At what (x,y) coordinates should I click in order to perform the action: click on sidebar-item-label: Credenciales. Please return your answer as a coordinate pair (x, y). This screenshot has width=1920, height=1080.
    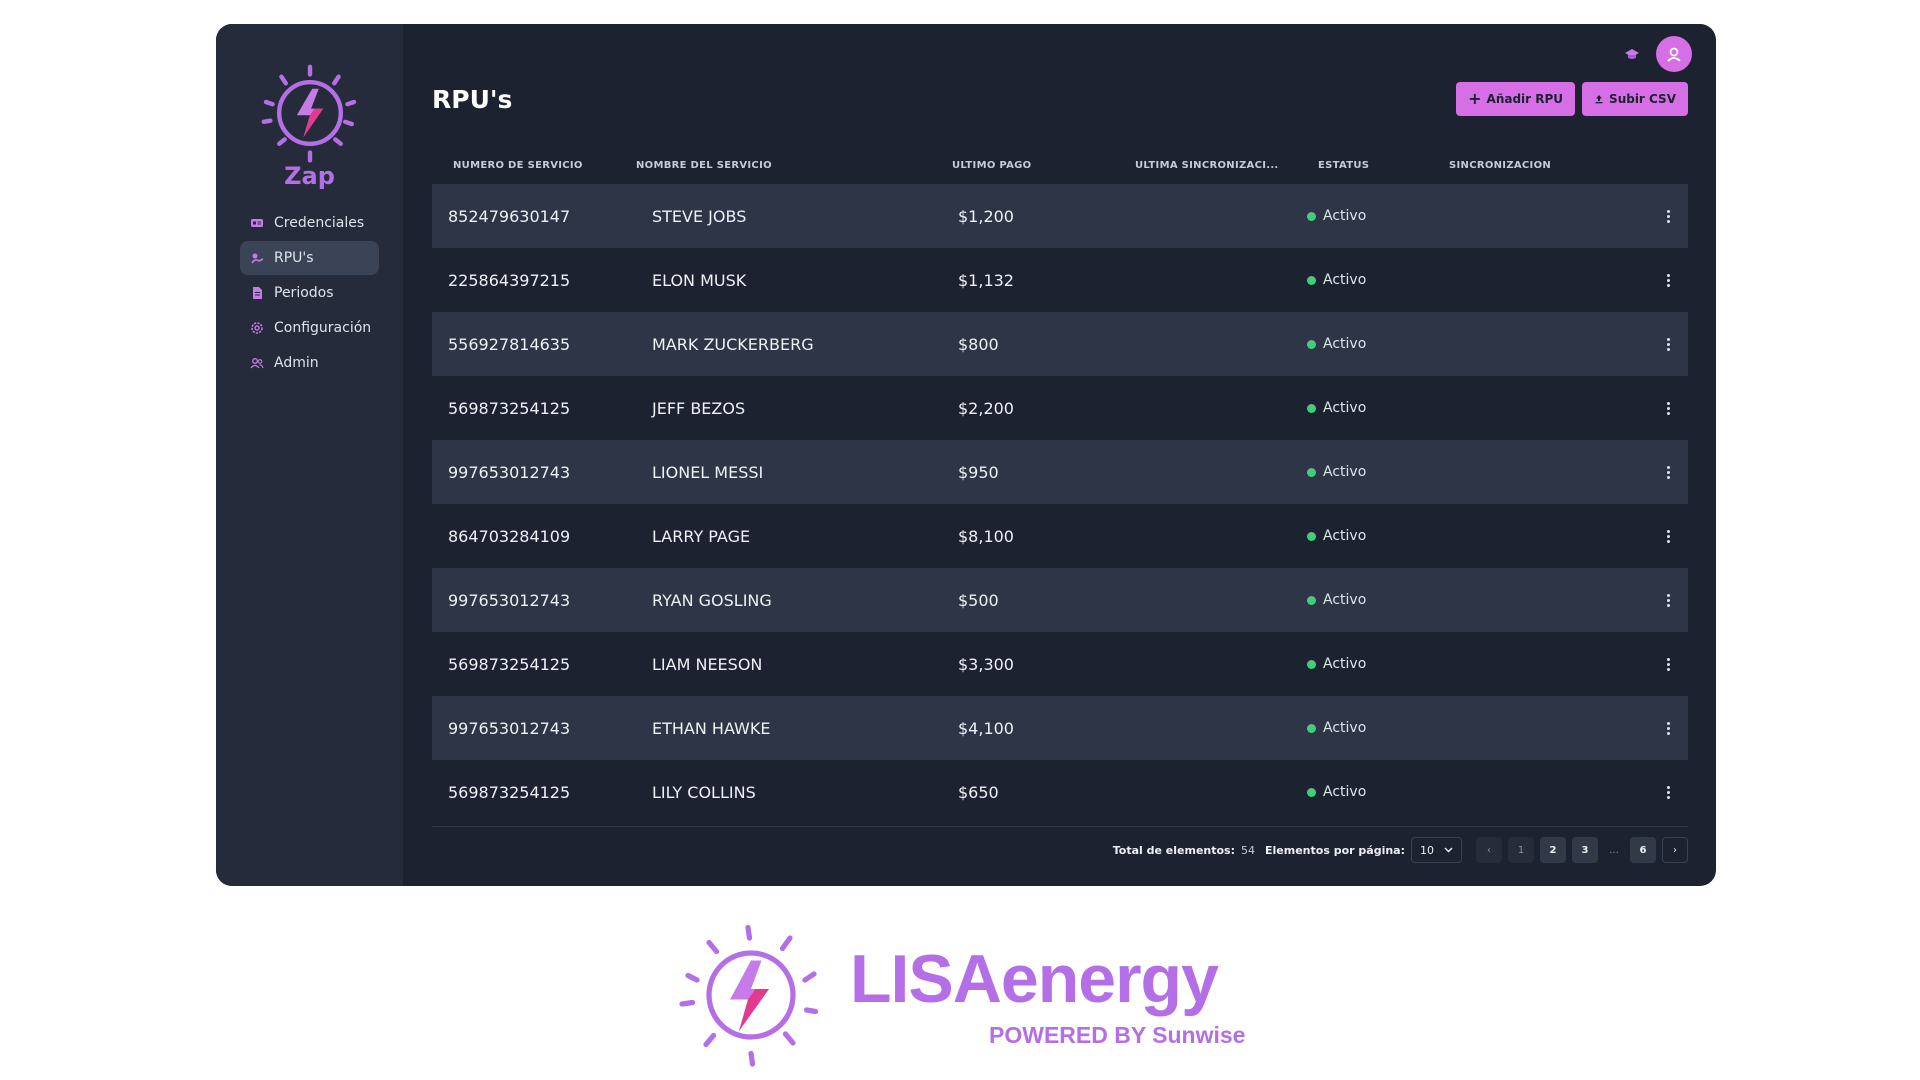
    Looking at the image, I should click on (319, 223).